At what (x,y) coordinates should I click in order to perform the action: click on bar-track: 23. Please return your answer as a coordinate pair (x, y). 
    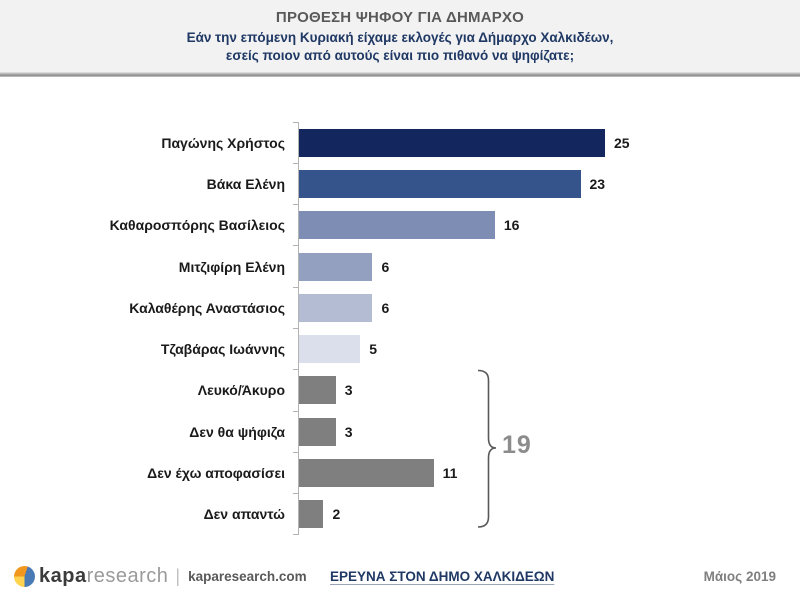
    Looking at the image, I should click on (546, 183).